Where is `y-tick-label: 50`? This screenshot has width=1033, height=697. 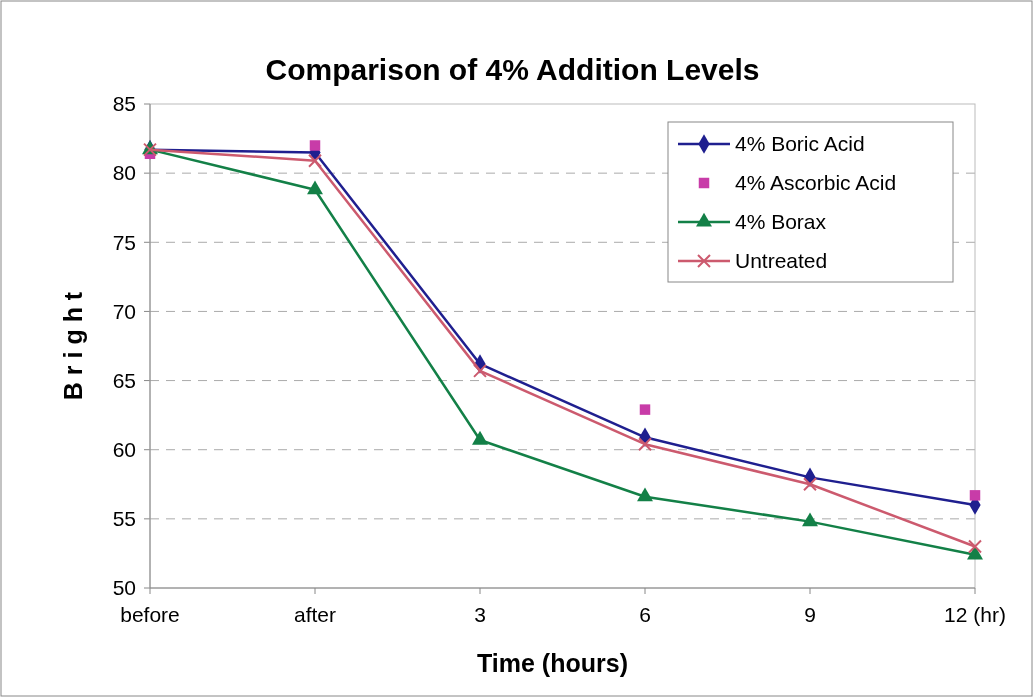
y-tick-label: 50 is located at coordinates (124, 588).